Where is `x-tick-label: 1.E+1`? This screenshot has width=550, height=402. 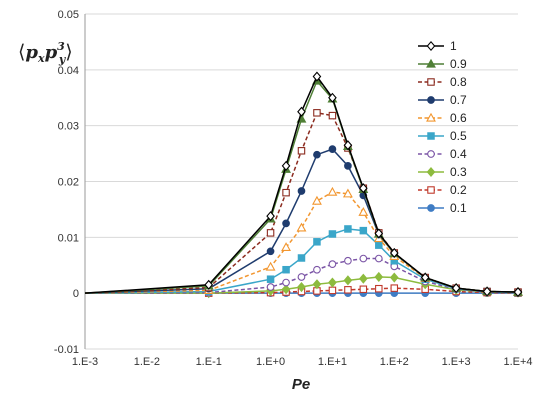
x-tick-label: 1.E+1 is located at coordinates (332, 362).